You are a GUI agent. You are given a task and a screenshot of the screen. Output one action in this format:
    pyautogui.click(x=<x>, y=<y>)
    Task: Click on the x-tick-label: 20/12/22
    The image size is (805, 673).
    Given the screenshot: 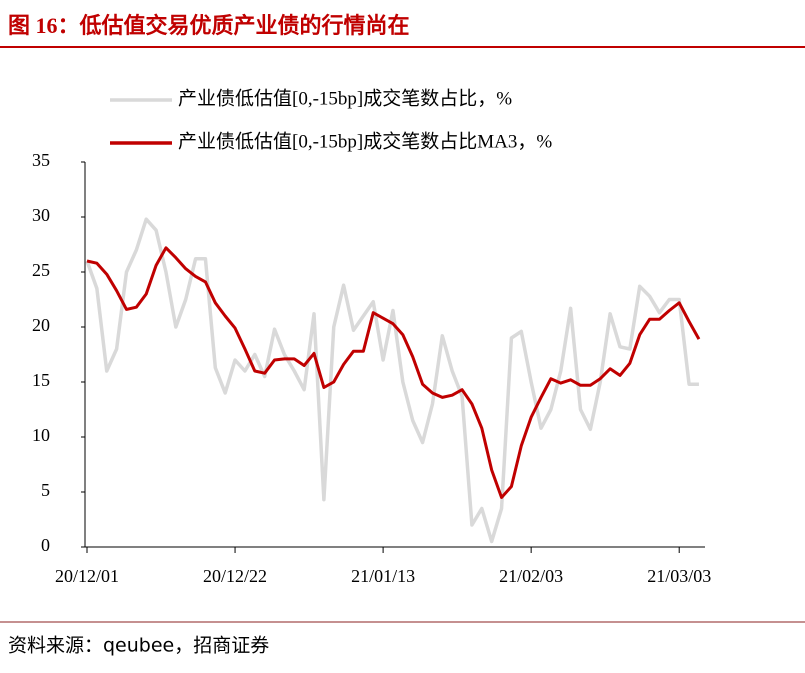 What is the action you would take?
    pyautogui.click(x=235, y=576)
    